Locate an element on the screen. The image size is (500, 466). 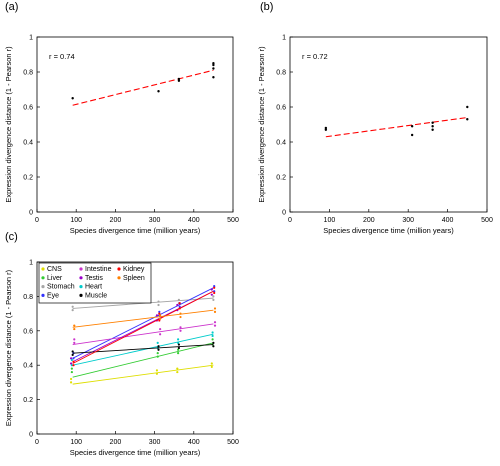
legend-entry: Kidney is located at coordinates (134, 269).